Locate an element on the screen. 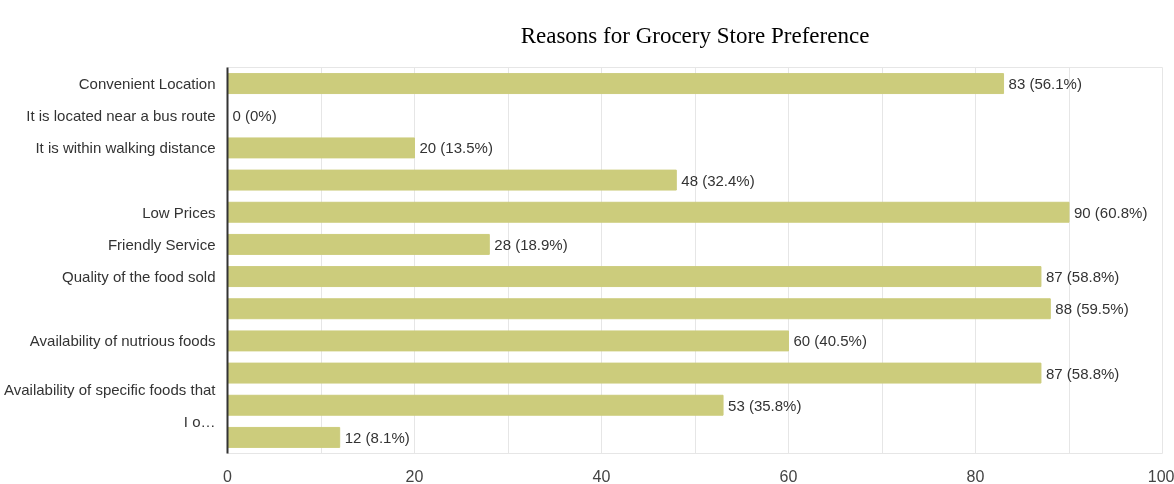 Image resolution: width=1174 pixels, height=484 pixels. data-label: 28 (18.9%) is located at coordinates (531, 244).